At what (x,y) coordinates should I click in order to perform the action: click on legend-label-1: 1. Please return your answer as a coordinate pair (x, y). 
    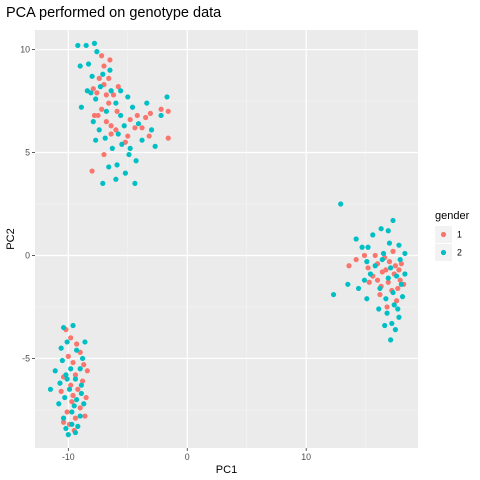
    Looking at the image, I should click on (459, 235).